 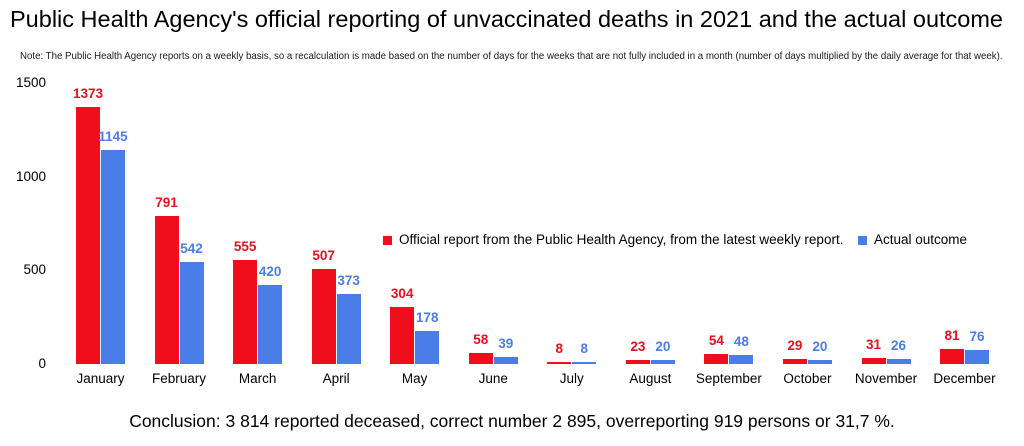 What do you see at coordinates (921, 239) in the screenshot?
I see `legend-label-actual: Actual outcome` at bounding box center [921, 239].